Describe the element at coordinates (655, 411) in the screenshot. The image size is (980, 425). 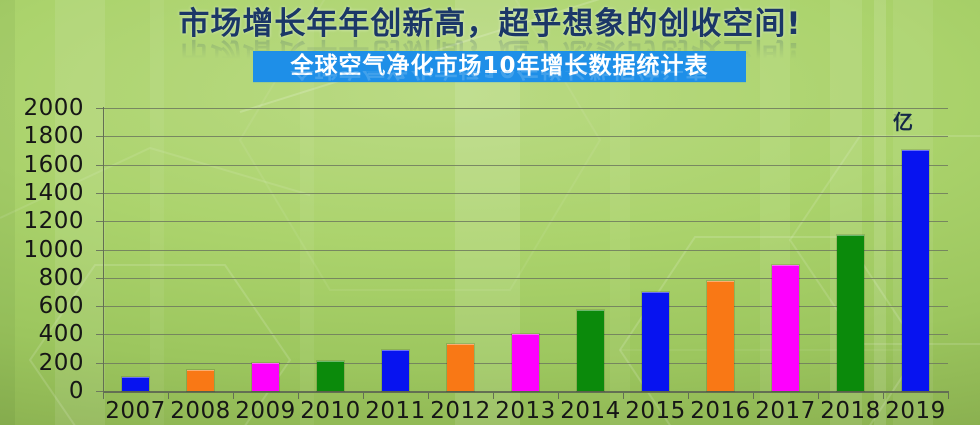
I see `x-tick-label: 2015` at that location.